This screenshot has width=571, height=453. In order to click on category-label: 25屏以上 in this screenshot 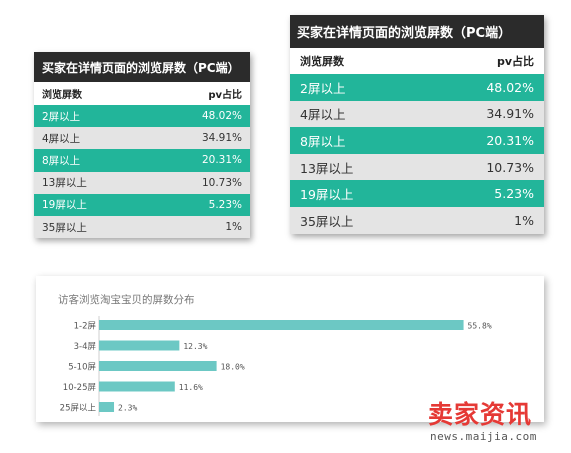, I will do `click(78, 409)`.